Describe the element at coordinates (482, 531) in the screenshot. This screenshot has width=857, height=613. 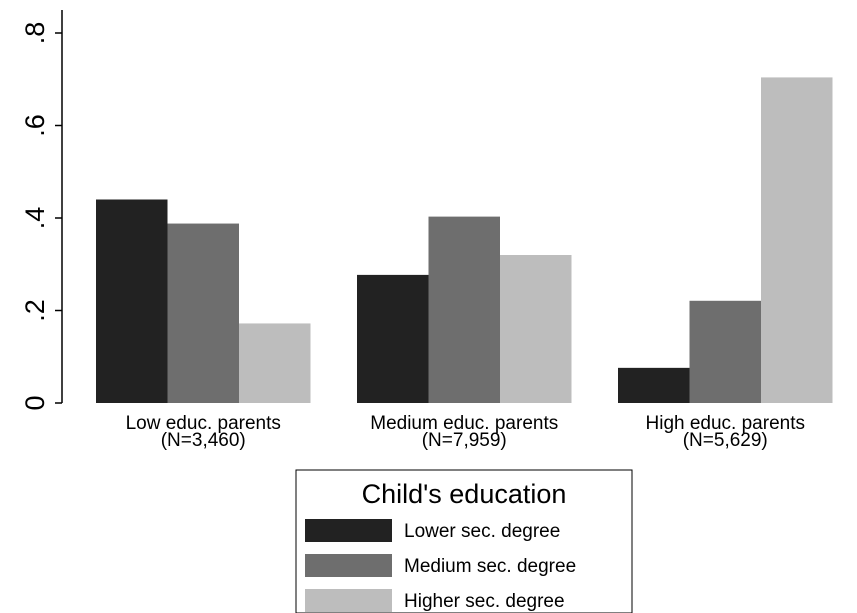
I see `legend-label: Lower sec. degree` at that location.